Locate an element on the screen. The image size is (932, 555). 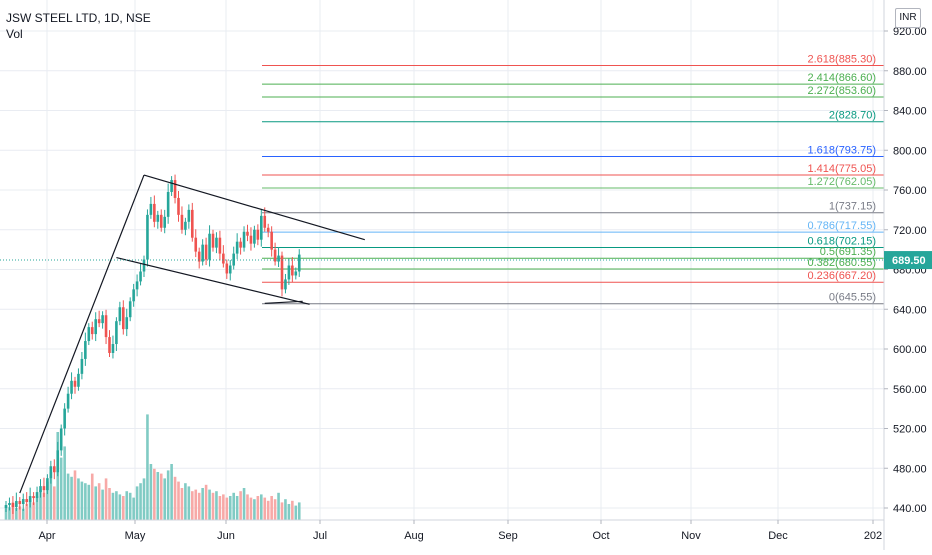
price-tick-label: 880.00 is located at coordinates (910, 72).